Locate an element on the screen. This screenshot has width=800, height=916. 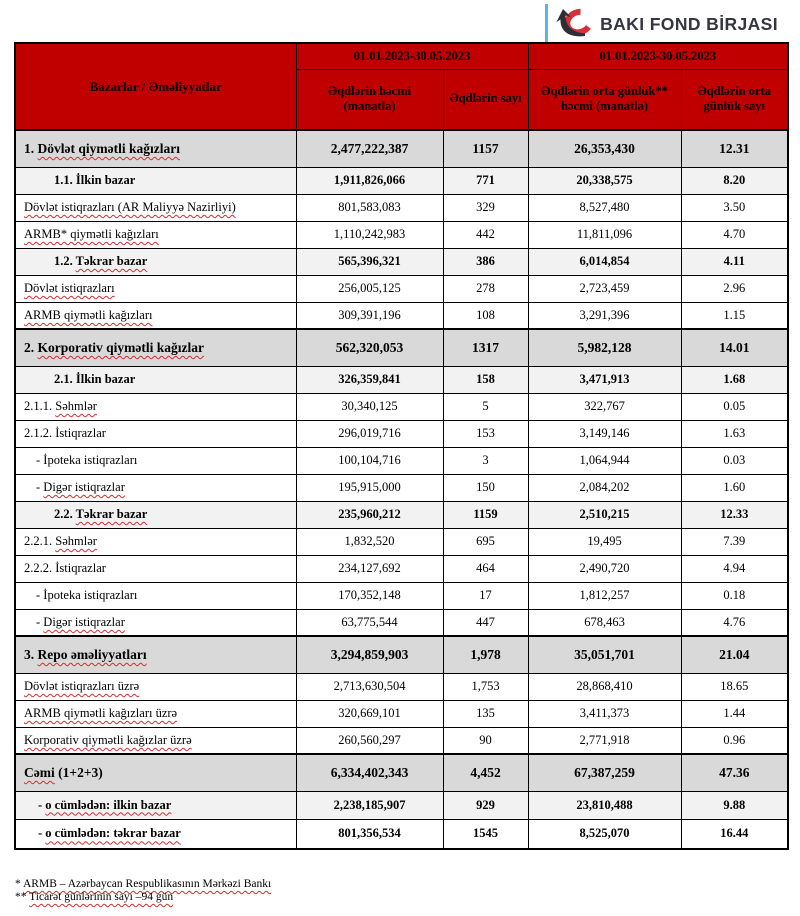
row-label: Cəmi (1+2+3) is located at coordinates (155, 772).